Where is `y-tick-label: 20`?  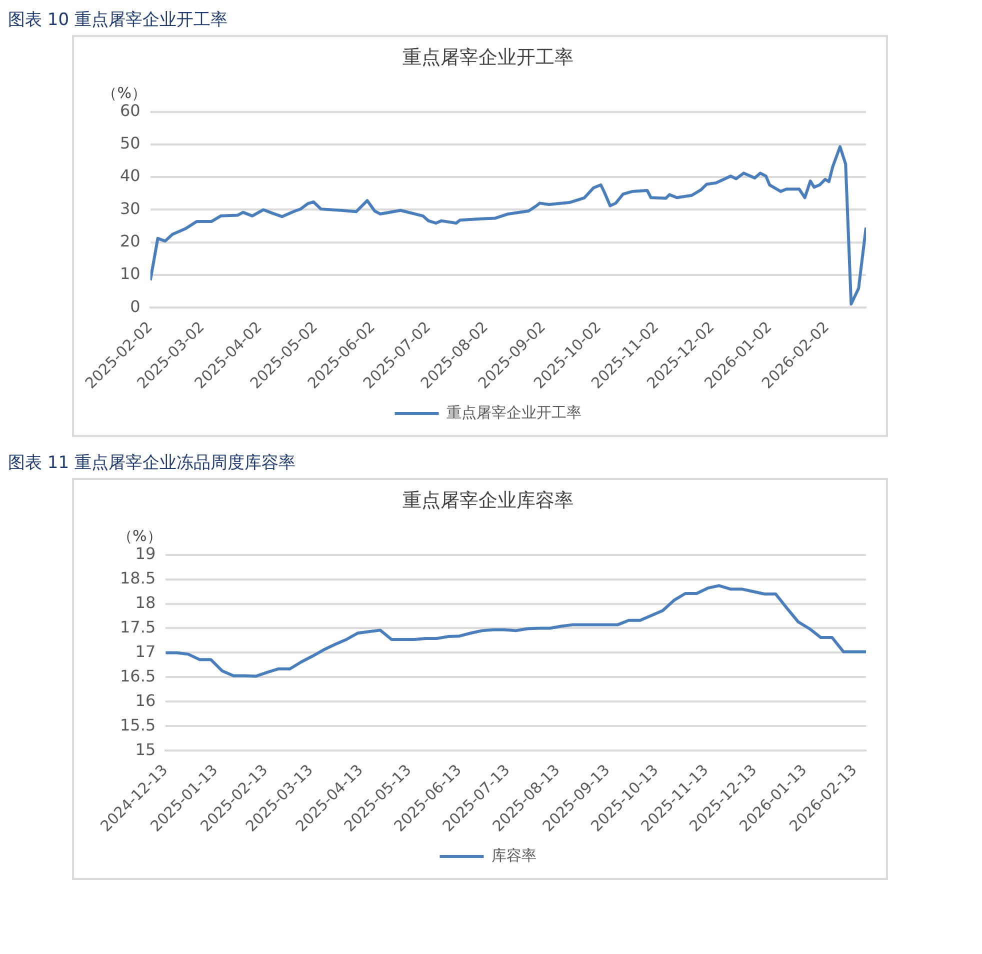 y-tick-label: 20 is located at coordinates (130, 241).